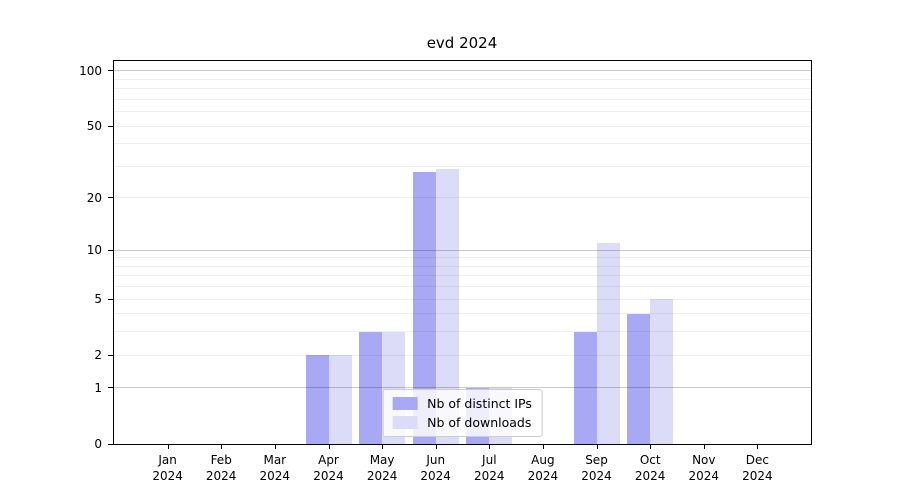 The image size is (900, 500). I want to click on y-label-20: 20, so click(94, 197).